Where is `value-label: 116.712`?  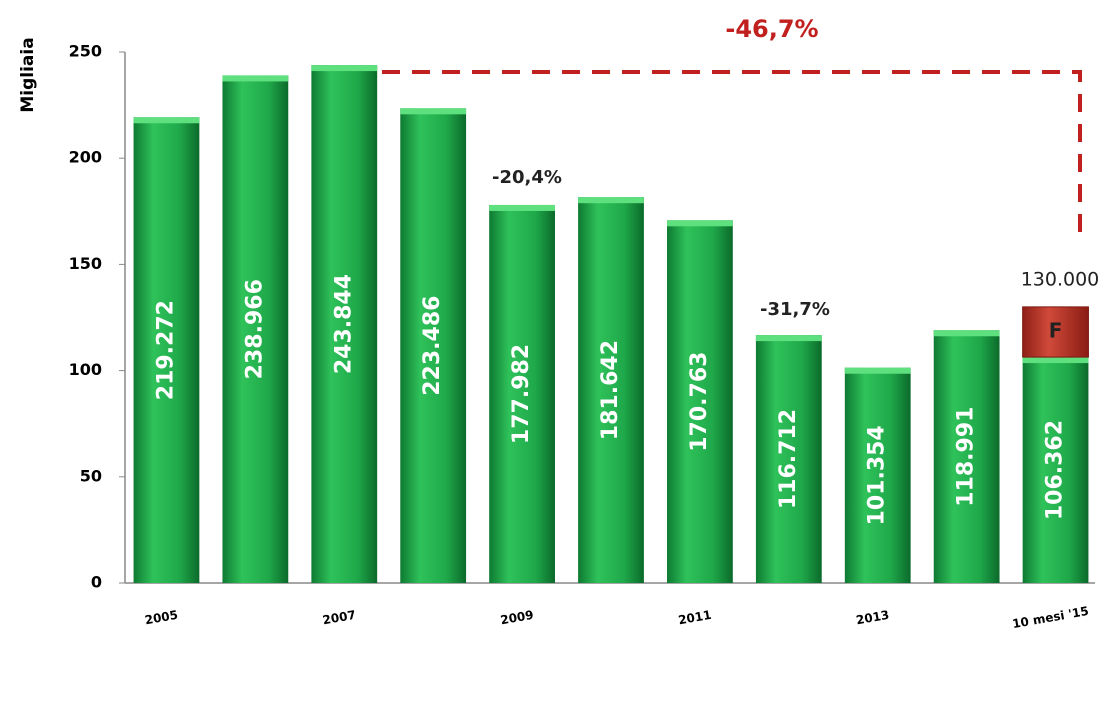
value-label: 116.712 is located at coordinates (788, 459).